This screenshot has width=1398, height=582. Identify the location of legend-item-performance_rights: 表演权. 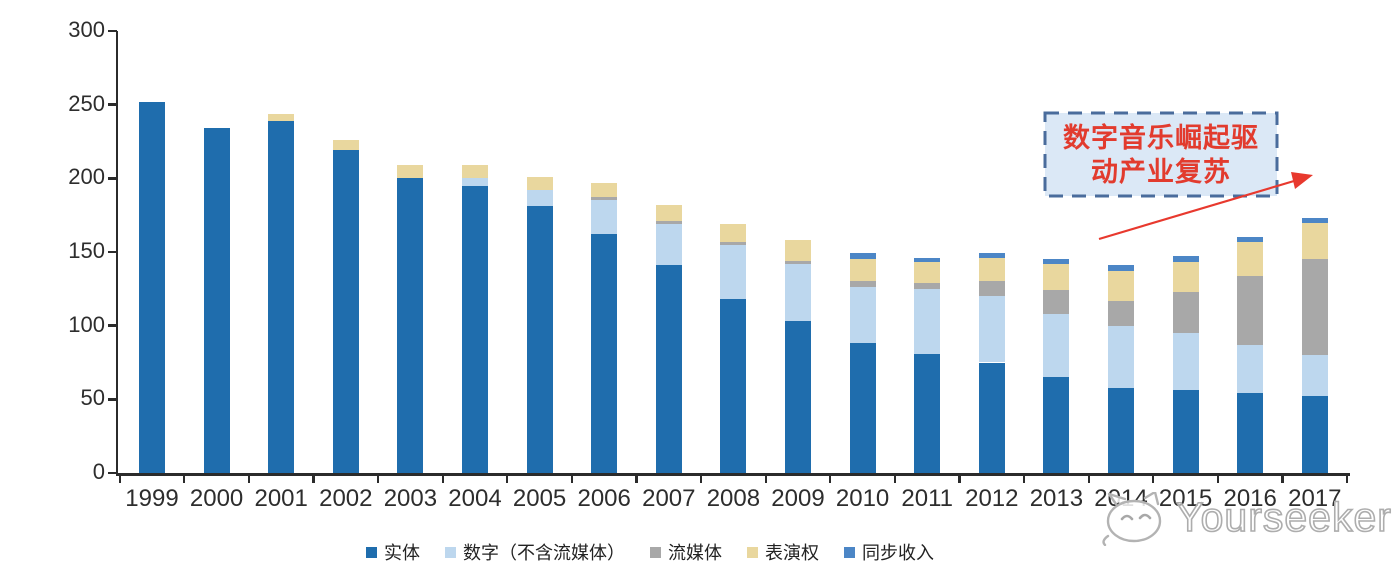
(783, 552).